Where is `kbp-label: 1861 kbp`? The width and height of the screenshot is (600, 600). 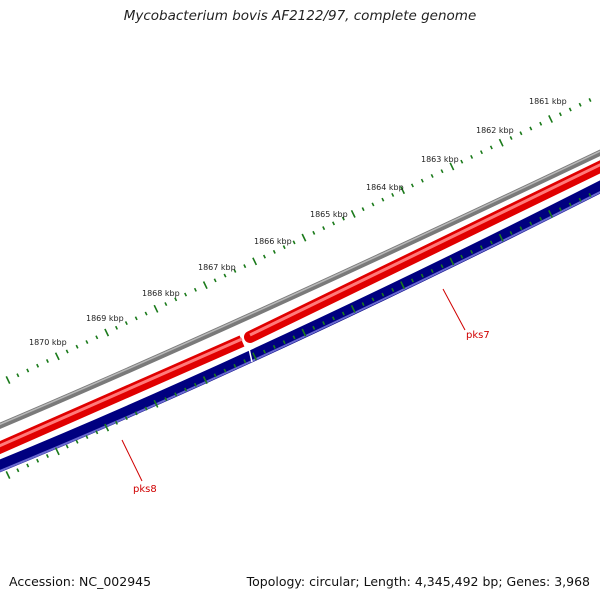 kbp-label: 1861 kbp is located at coordinates (548, 101).